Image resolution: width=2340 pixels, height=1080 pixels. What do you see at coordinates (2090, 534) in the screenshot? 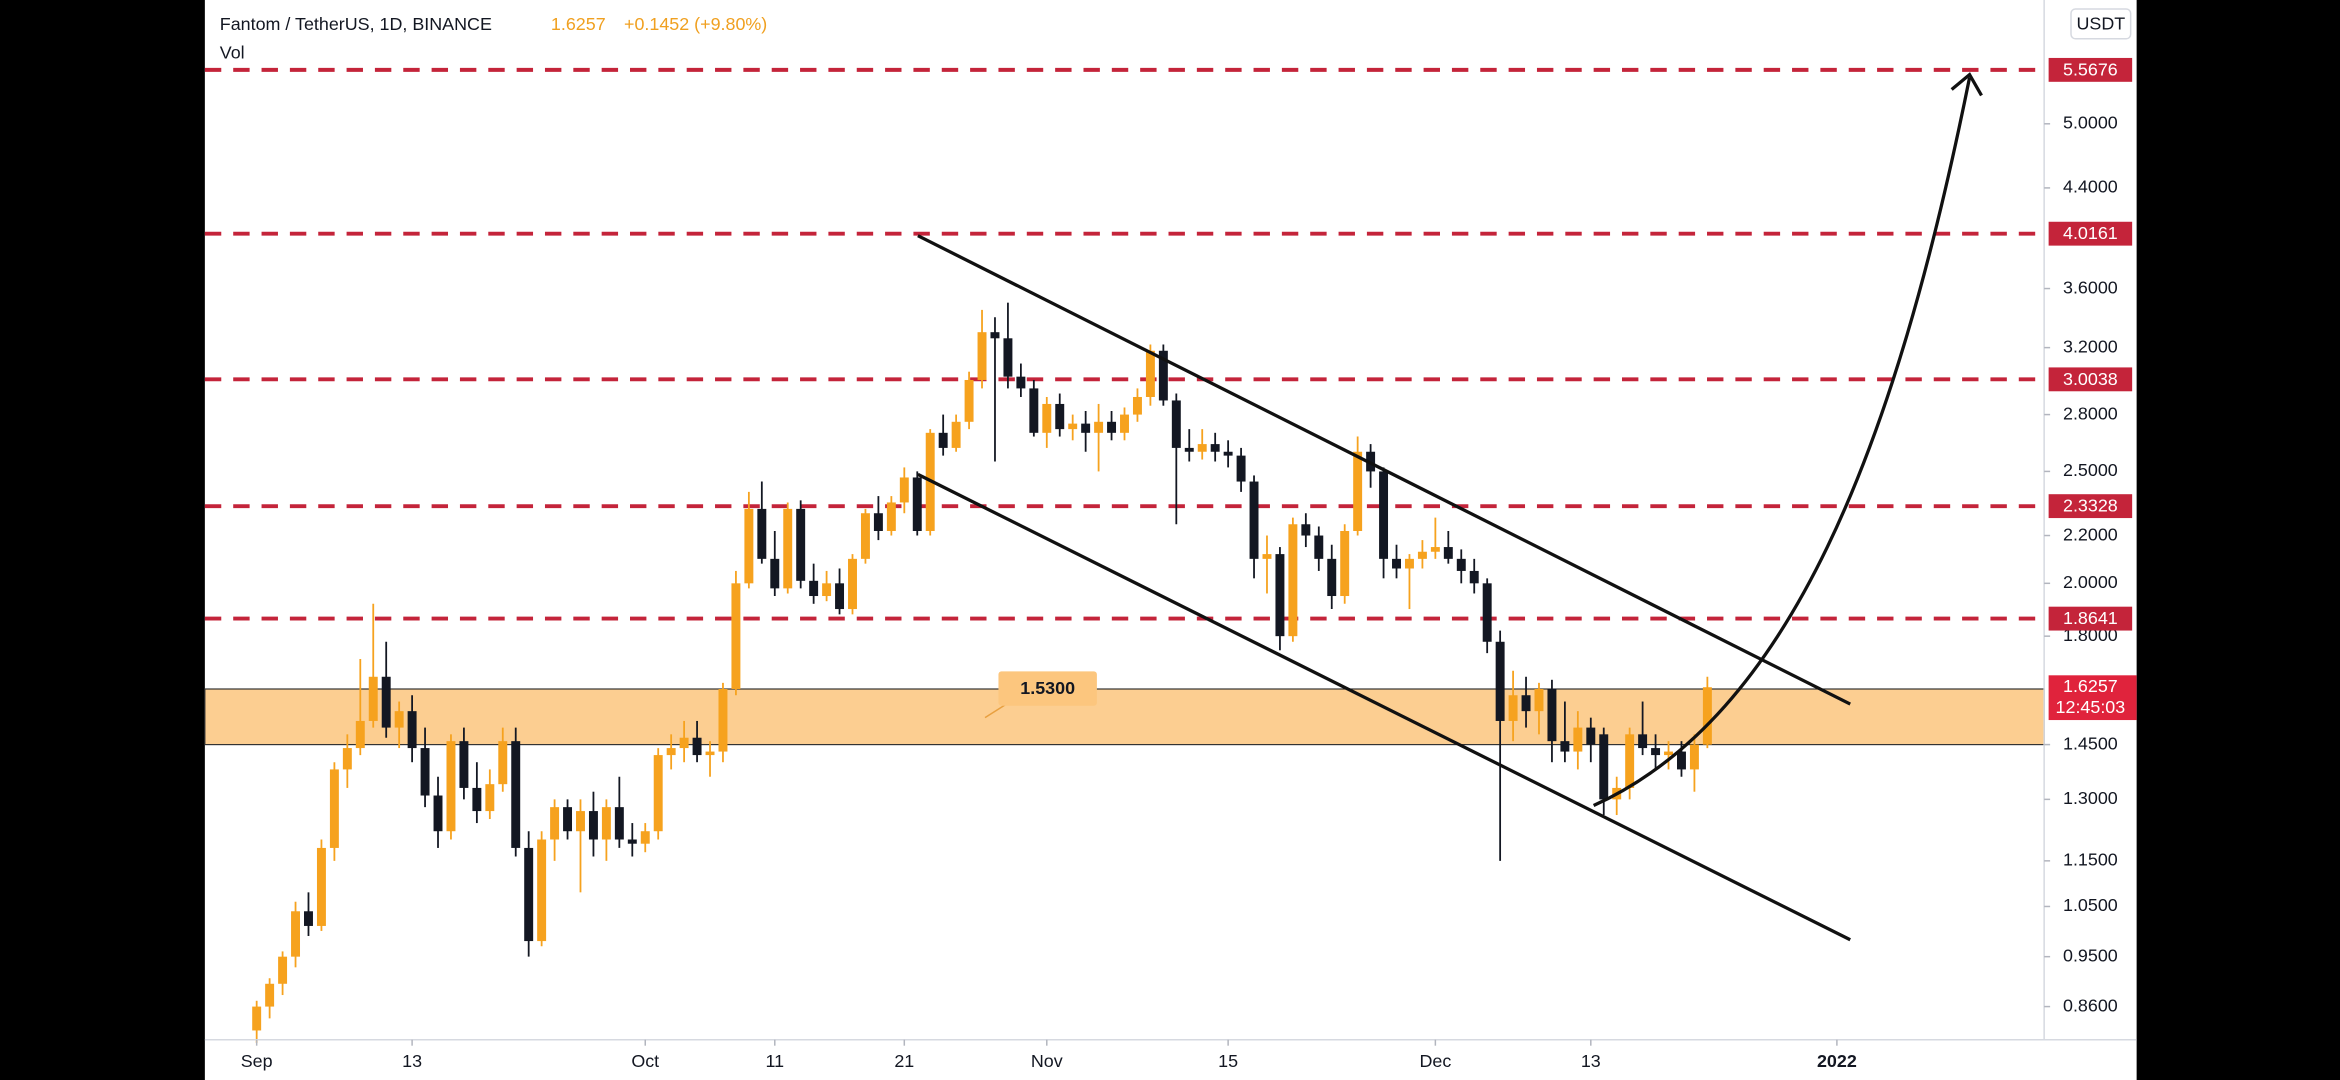
I see `y-tick-label: 2.2000` at bounding box center [2090, 534].